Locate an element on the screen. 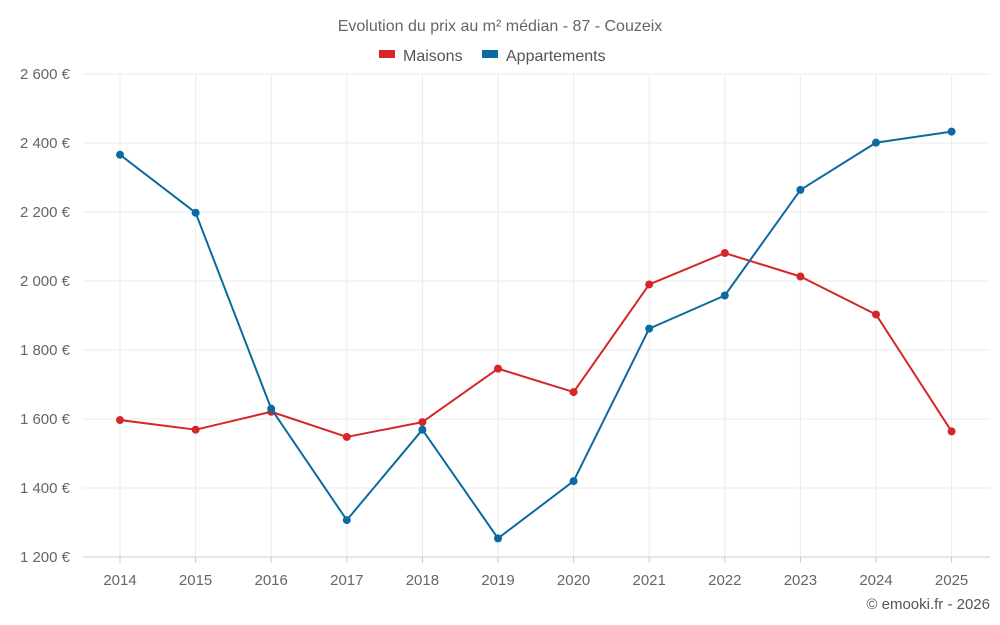  x-tick-label: 2017 is located at coordinates (346, 580).